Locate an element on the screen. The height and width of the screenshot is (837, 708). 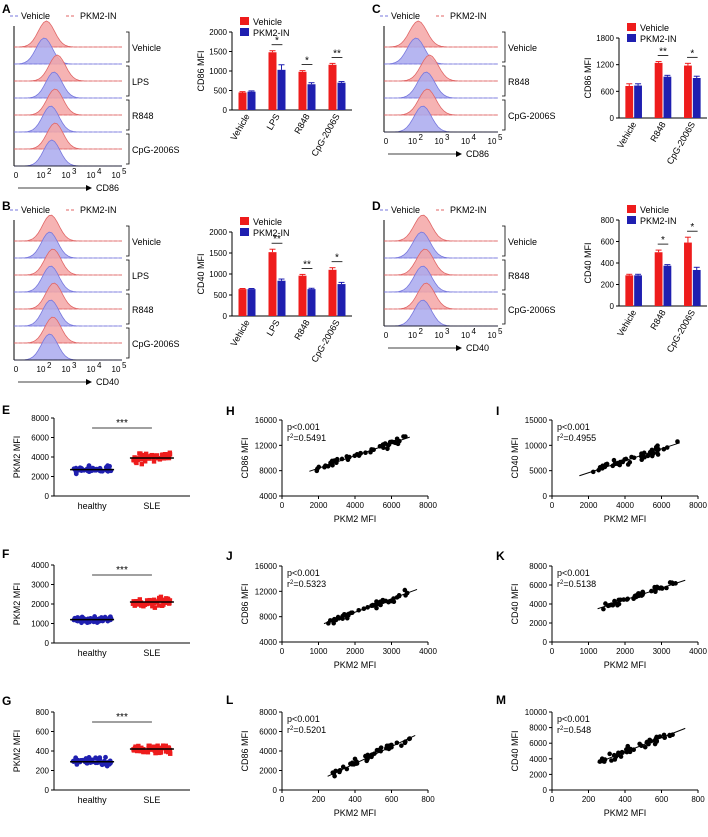
group-scatter-E: E 0 2000 4000 6000 8000 PKM2 MFI healthy SLE *** is located at coordinates (96, 457).